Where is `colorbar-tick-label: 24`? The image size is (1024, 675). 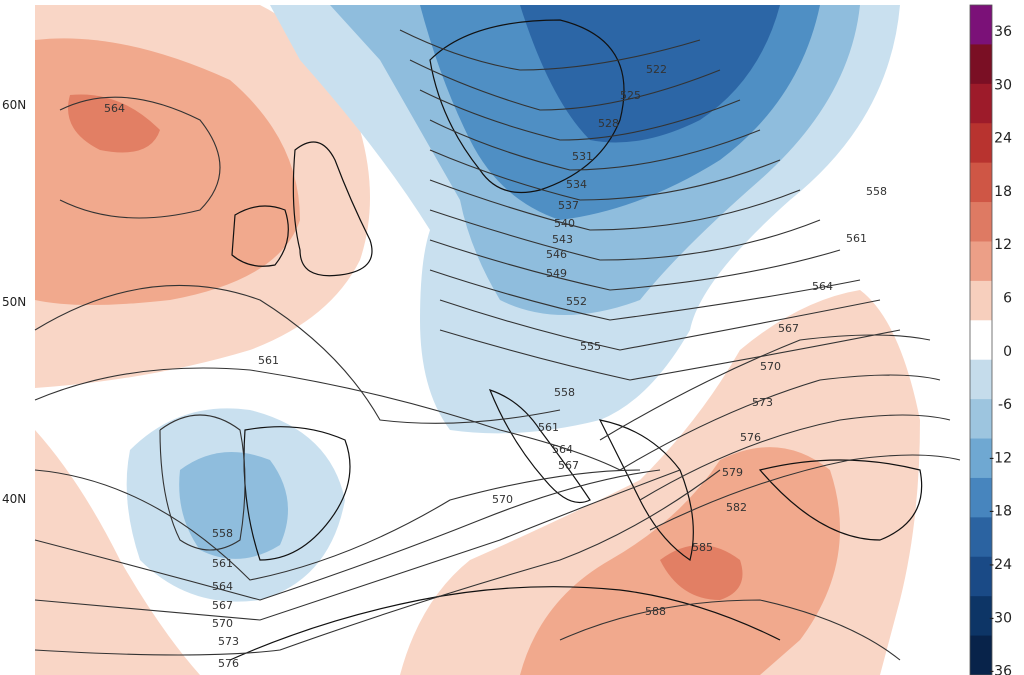
colorbar-tick-label: 24 is located at coordinates (1003, 139).